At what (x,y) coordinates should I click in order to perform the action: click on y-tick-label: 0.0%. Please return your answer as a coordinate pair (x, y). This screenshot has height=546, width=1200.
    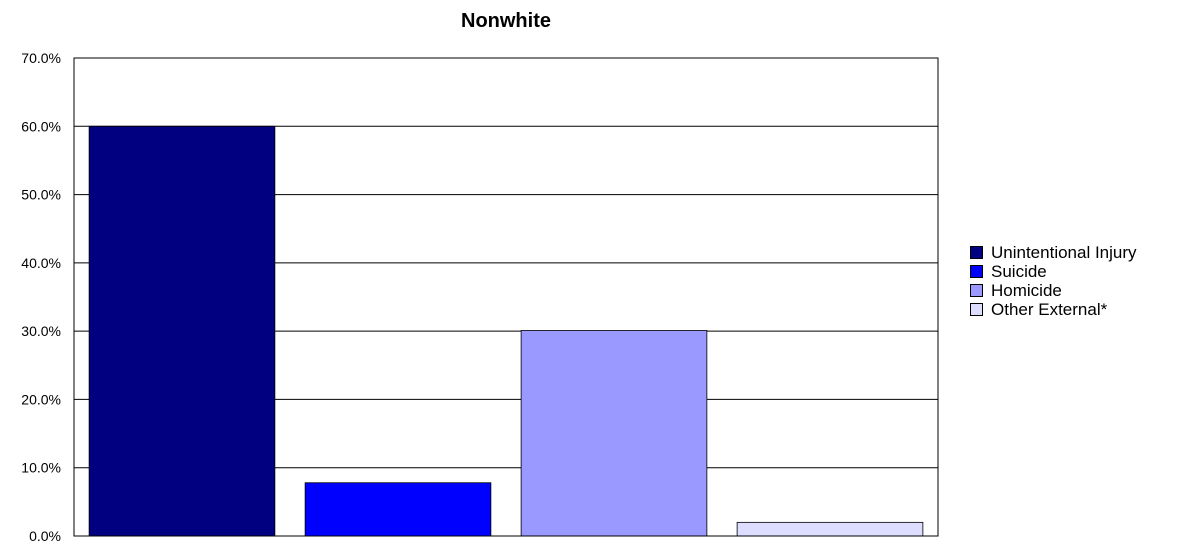
    Looking at the image, I should click on (45, 536).